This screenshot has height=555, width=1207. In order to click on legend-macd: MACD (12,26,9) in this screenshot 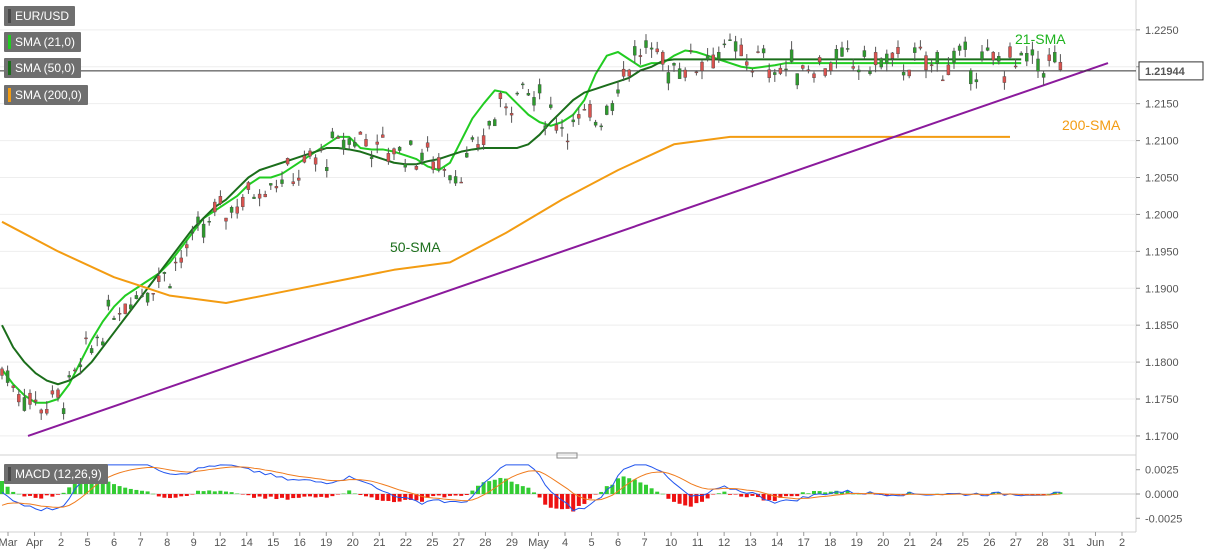, I will do `click(56, 474)`.